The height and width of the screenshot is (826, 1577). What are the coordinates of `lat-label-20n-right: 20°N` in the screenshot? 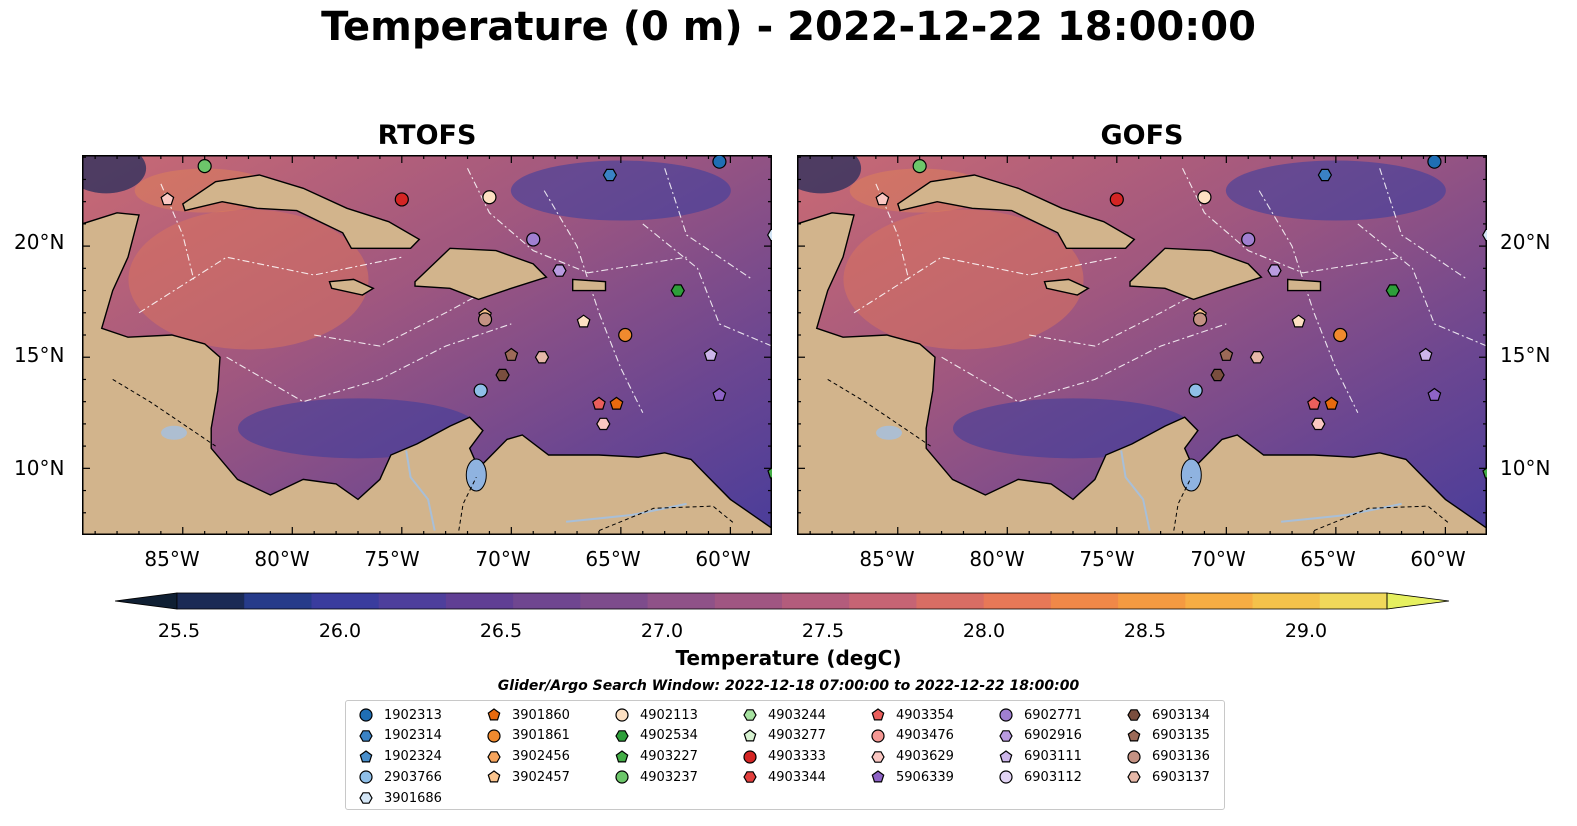 It's located at (1525, 242).